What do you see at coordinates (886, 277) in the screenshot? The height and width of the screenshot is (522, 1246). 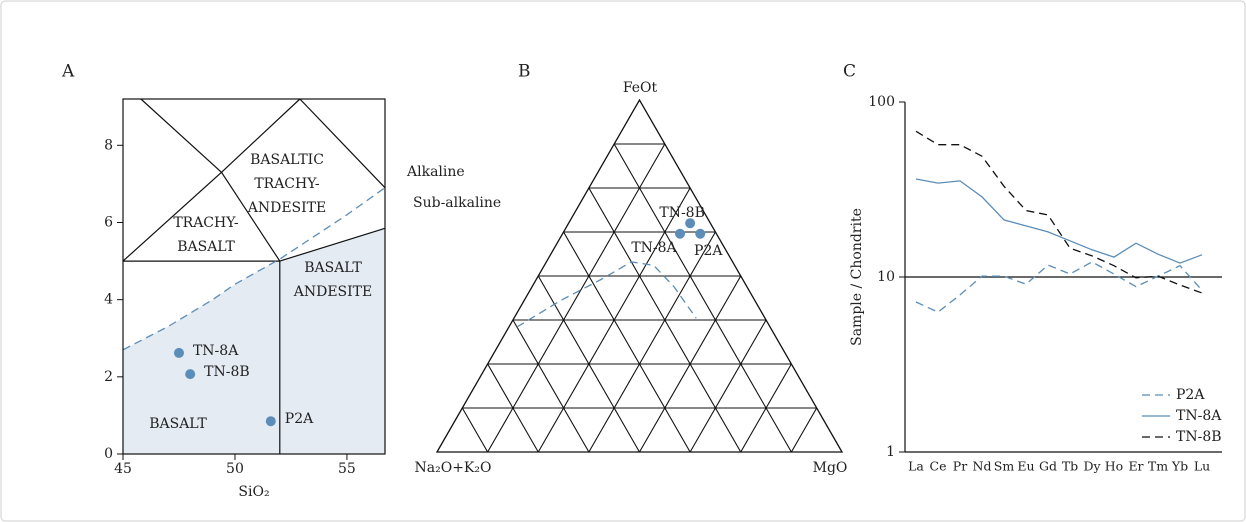 I see `y-tick-label: 10` at bounding box center [886, 277].